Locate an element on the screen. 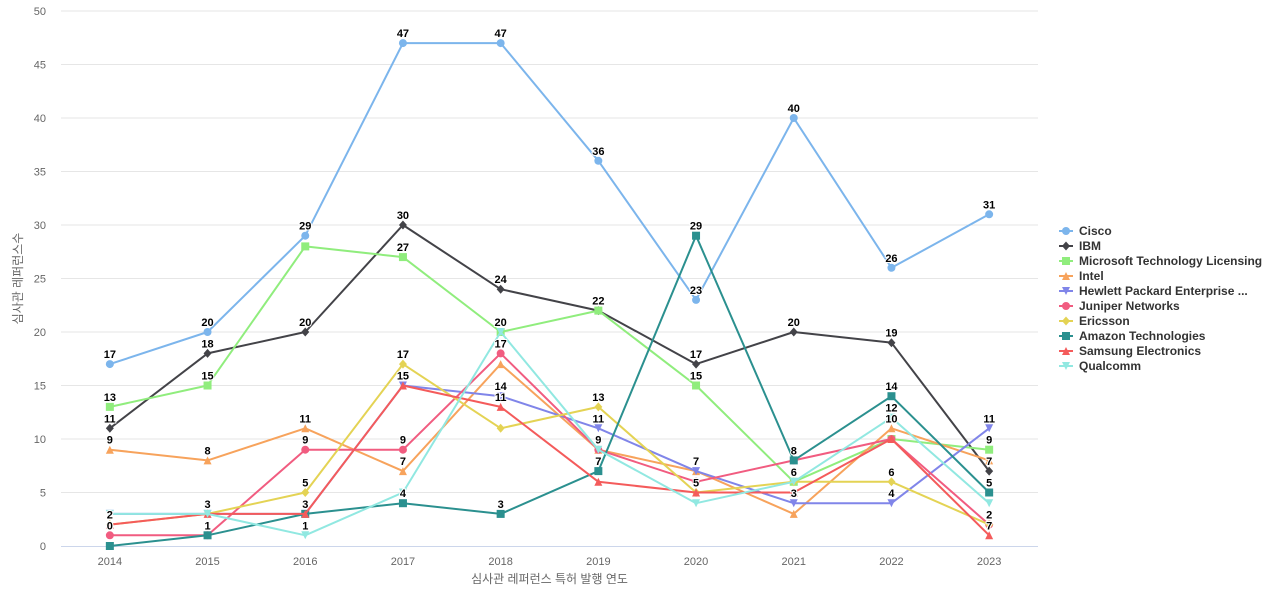  legend-item-ibm: IBM is located at coordinates (1080, 246).